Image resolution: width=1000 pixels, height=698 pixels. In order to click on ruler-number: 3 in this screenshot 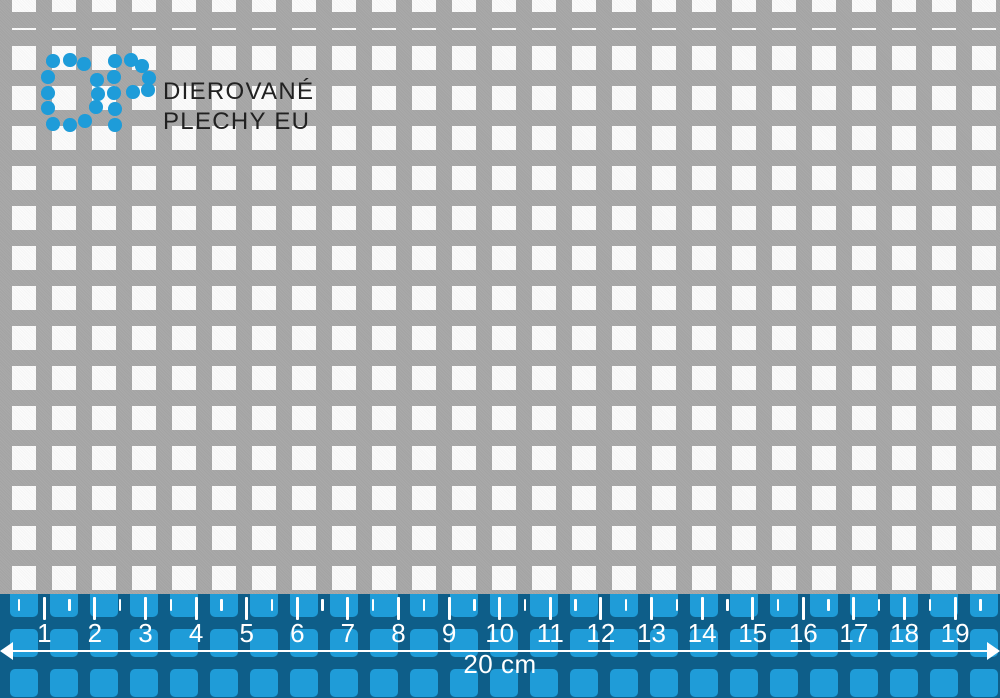, I will do `click(145, 633)`.